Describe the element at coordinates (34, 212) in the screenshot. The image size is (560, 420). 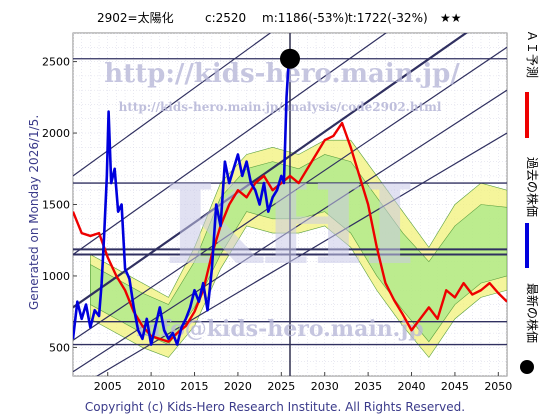
I see `generated-date: Generated on Monday 2026/1/5.` at that location.